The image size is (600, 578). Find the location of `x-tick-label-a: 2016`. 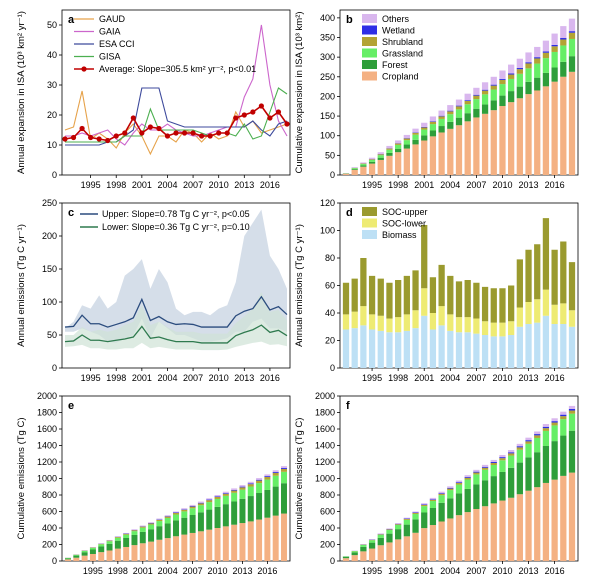

x-tick-label-a: 2016 is located at coordinates (270, 185).